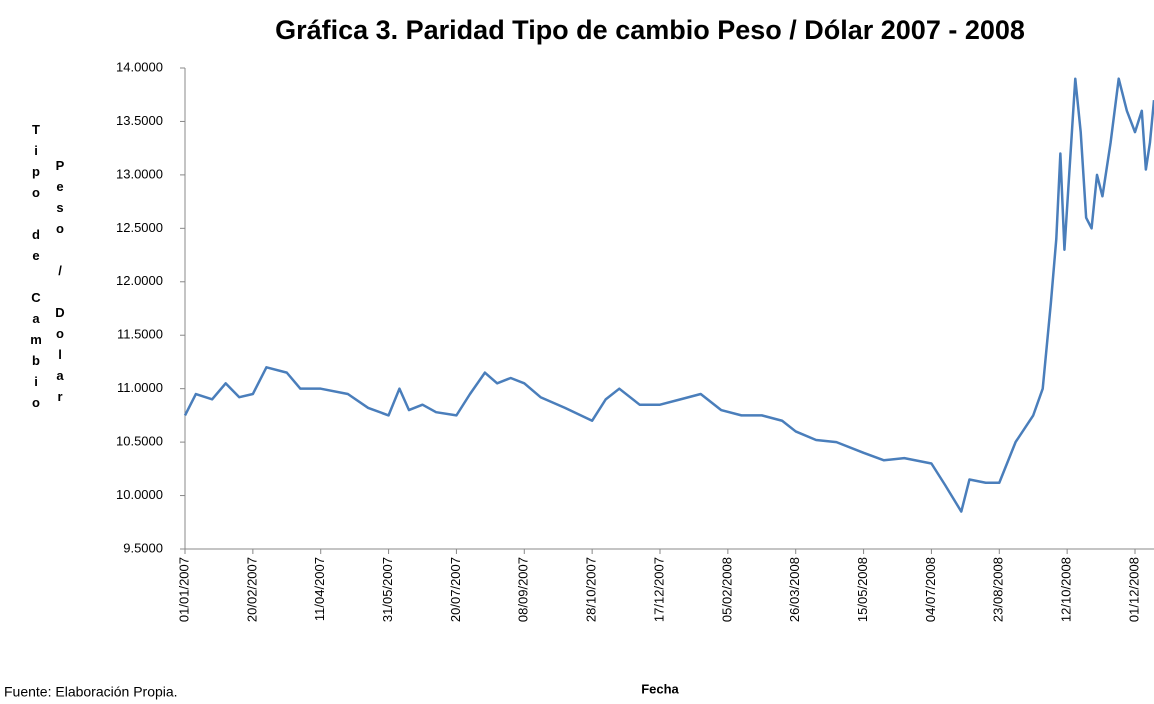  What do you see at coordinates (139, 280) in the screenshot?
I see `y-tick-label: 12.0000` at bounding box center [139, 280].